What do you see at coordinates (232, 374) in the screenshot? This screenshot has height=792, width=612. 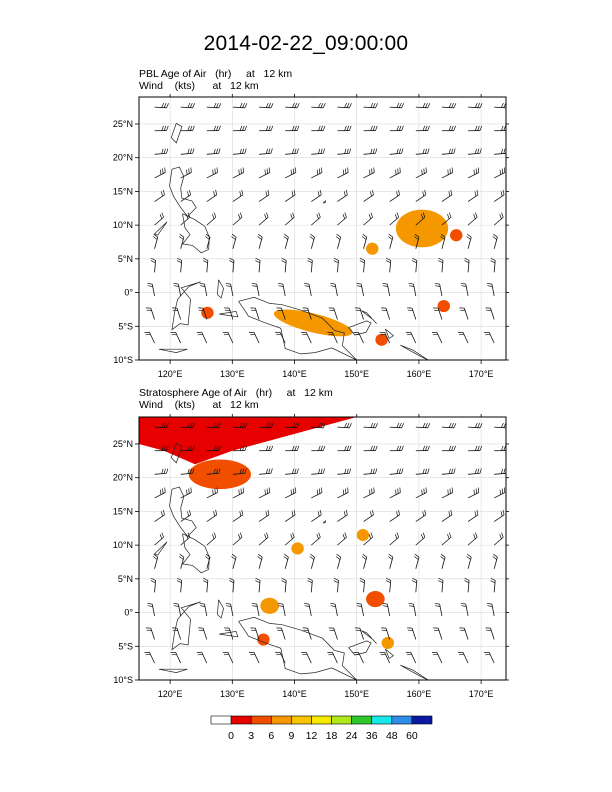 I see `x-tick-label: 130°E` at bounding box center [232, 374].